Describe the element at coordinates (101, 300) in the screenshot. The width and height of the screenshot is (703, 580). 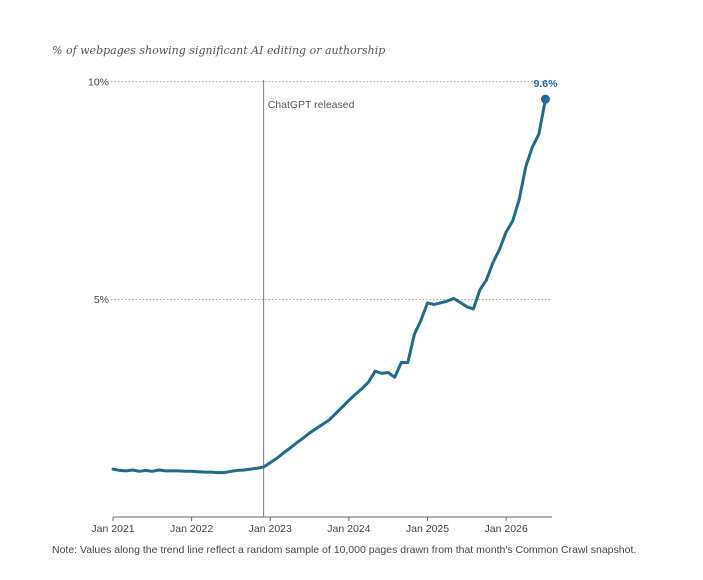
I see `y-tick-label: 5%` at that location.